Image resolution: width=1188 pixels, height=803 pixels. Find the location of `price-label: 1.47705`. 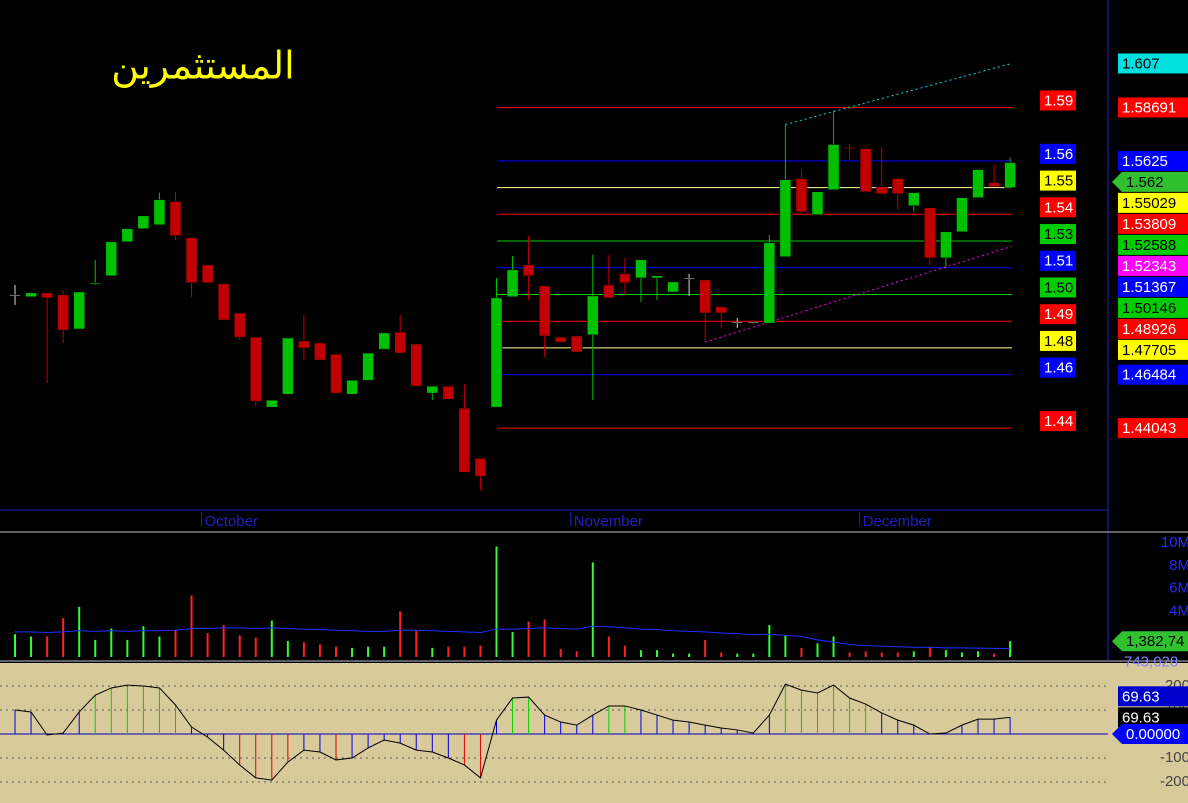

price-label: 1.47705 is located at coordinates (1149, 350).